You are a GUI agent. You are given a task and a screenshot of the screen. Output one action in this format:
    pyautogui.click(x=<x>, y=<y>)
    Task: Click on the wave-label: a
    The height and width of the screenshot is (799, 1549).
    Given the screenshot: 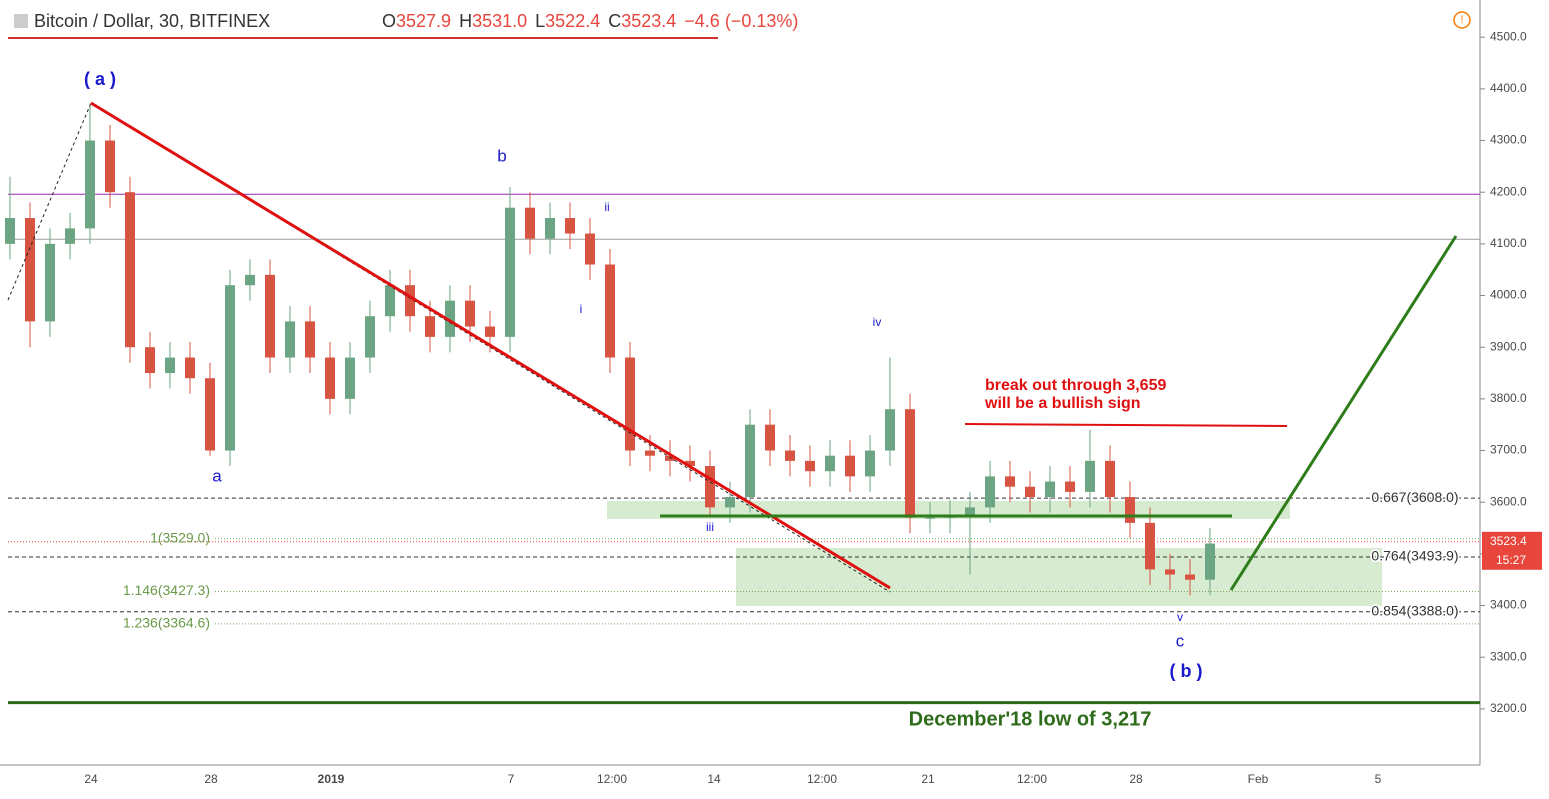 What is the action you would take?
    pyautogui.click(x=217, y=475)
    